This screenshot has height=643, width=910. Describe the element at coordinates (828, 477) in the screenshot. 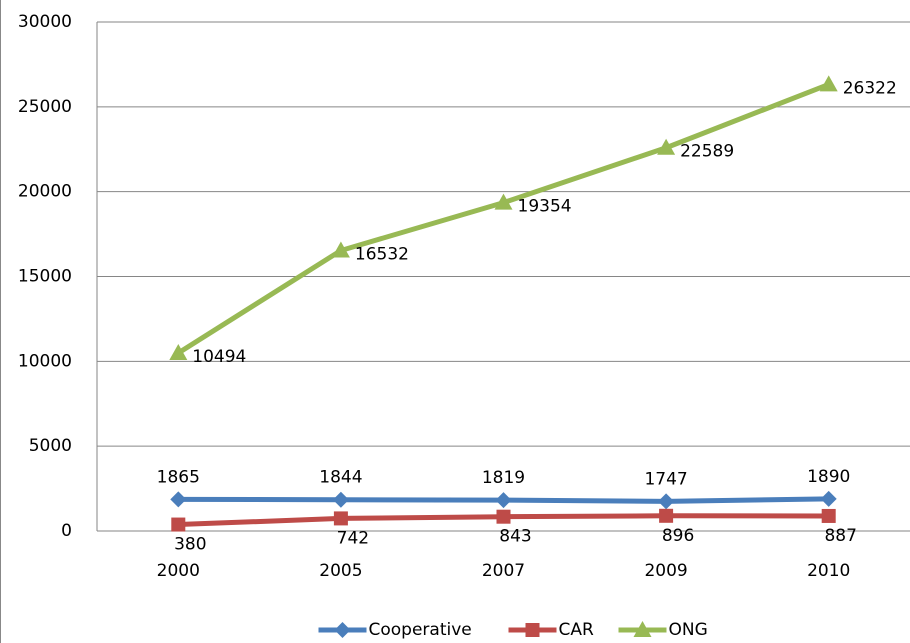

I see `data-label: 1890` at that location.